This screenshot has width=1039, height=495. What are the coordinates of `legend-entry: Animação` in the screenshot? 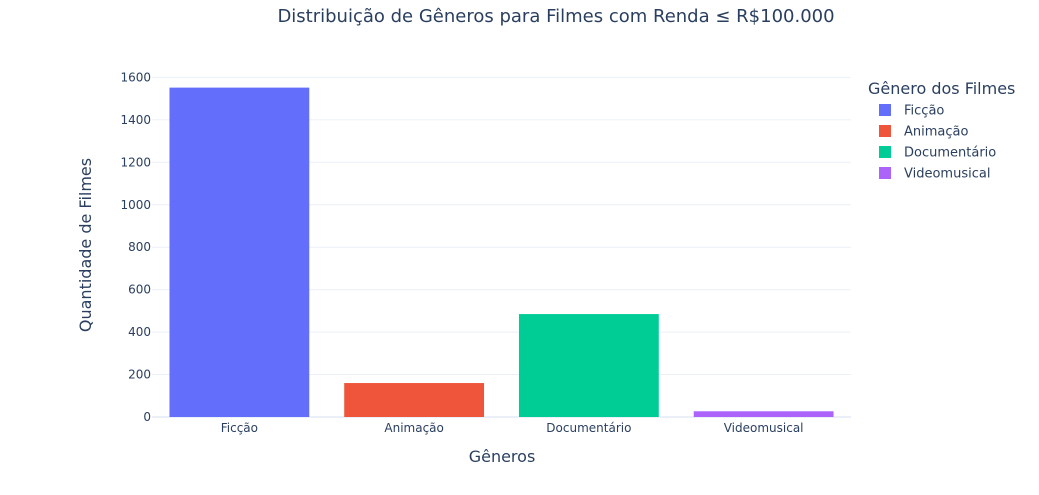 It's located at (936, 132).